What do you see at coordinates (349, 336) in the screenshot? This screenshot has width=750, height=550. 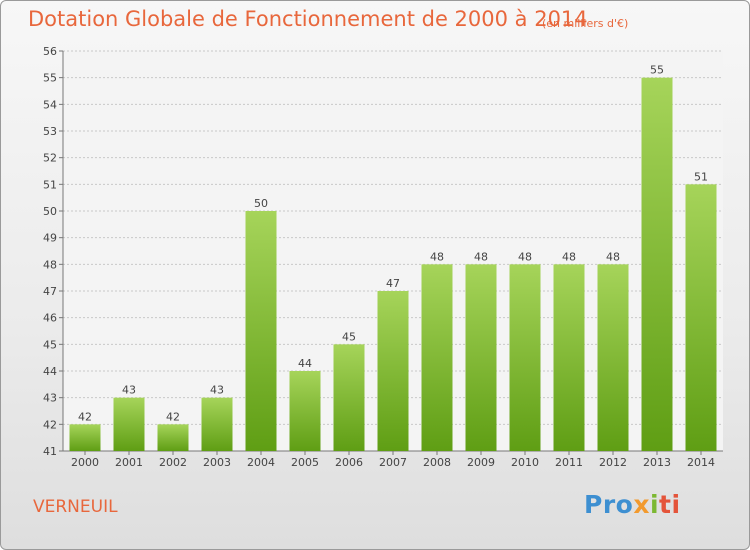 I see `data-label: 45` at bounding box center [349, 336].